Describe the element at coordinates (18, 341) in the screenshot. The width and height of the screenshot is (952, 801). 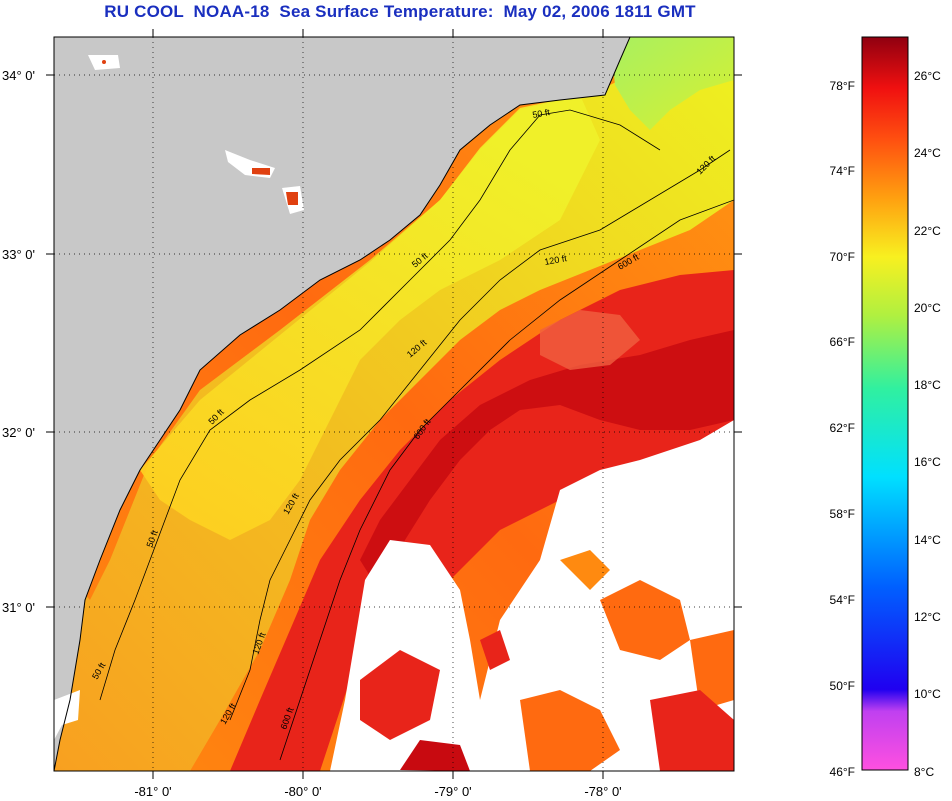
I see `lat-labels: 34° 0' 33° 0' 32° 0' 31° 0'` at that location.